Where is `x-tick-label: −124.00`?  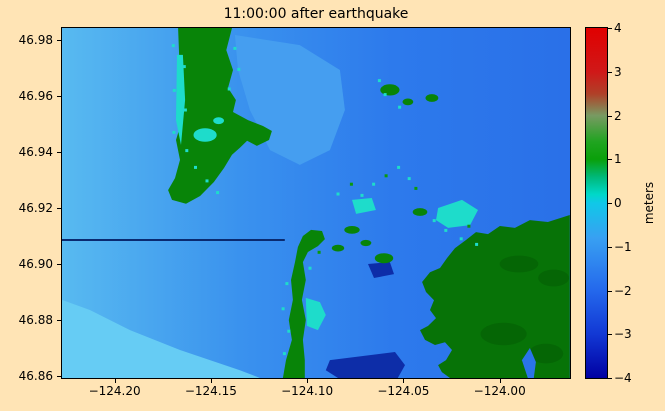
x-tick-label: −124.00 is located at coordinates (499, 391).